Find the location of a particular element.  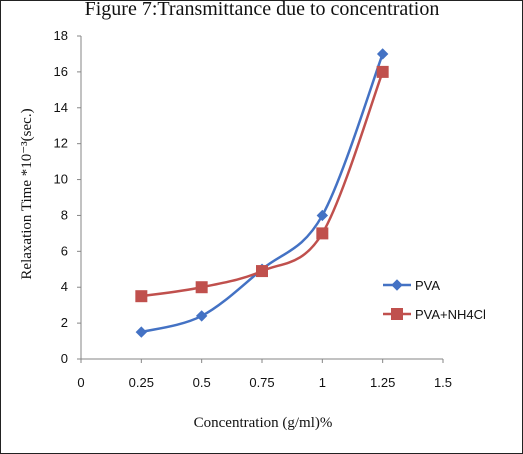

y-tick-label: 16 is located at coordinates (61, 71).